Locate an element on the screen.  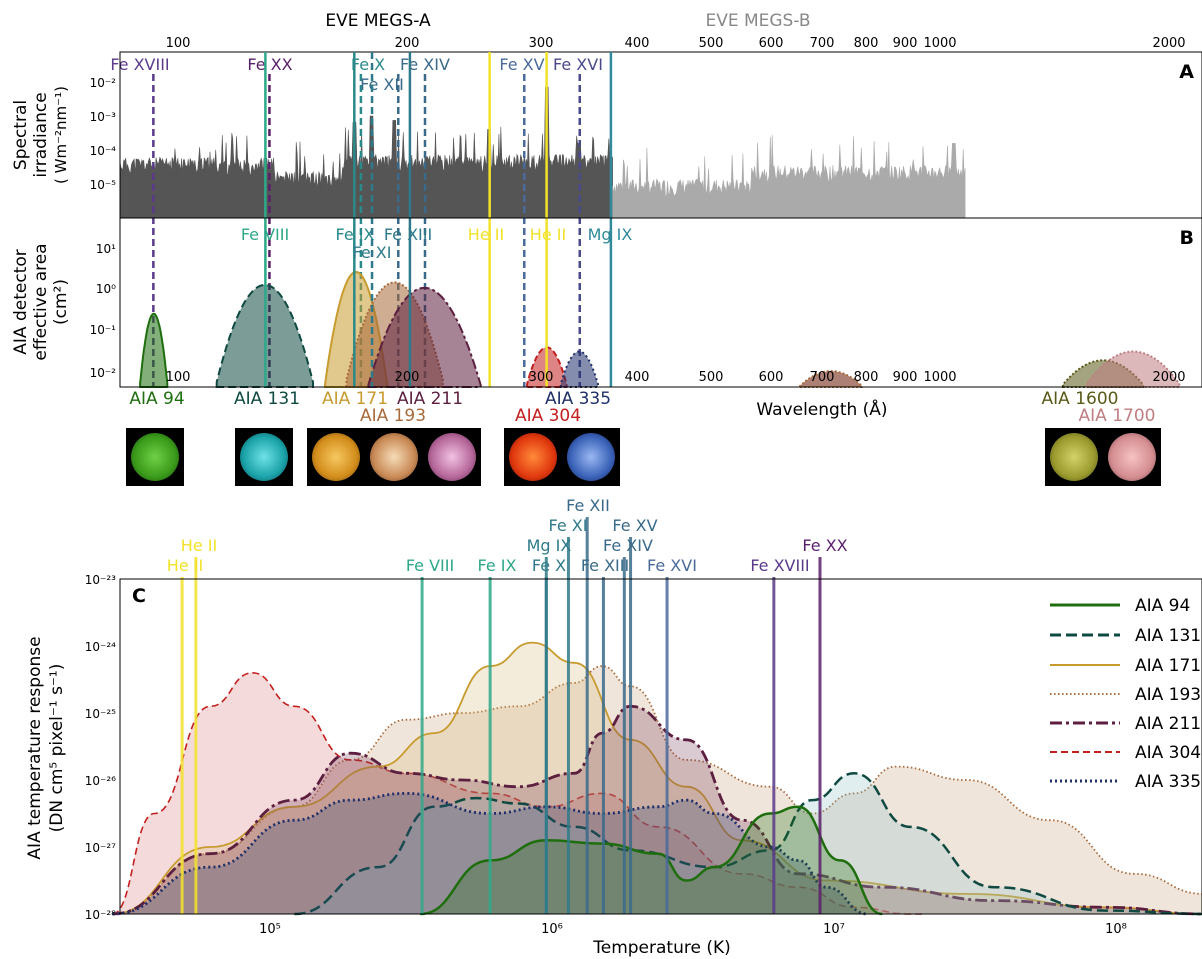
a-xtick-2000: 2000 is located at coordinates (1168, 43).